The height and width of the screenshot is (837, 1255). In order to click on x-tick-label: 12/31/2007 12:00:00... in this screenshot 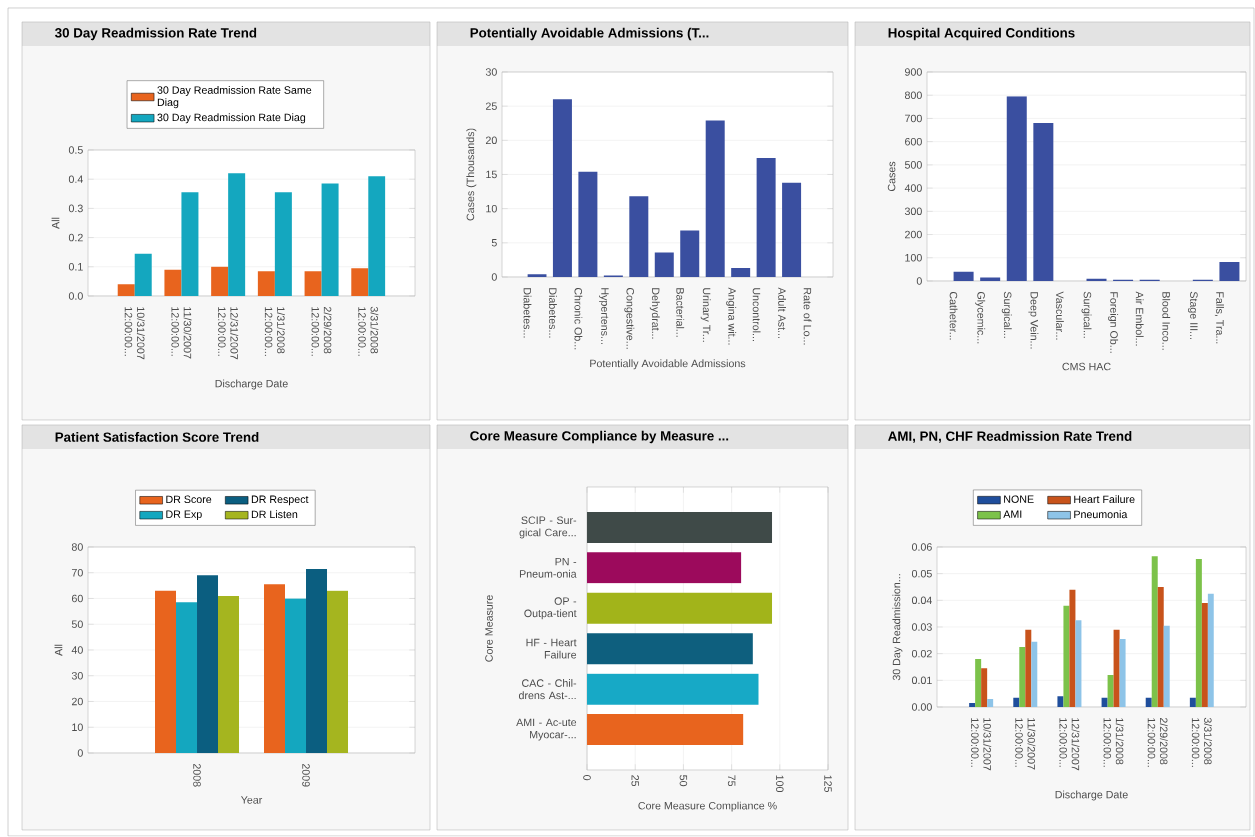, I will do `click(1069, 744)`.